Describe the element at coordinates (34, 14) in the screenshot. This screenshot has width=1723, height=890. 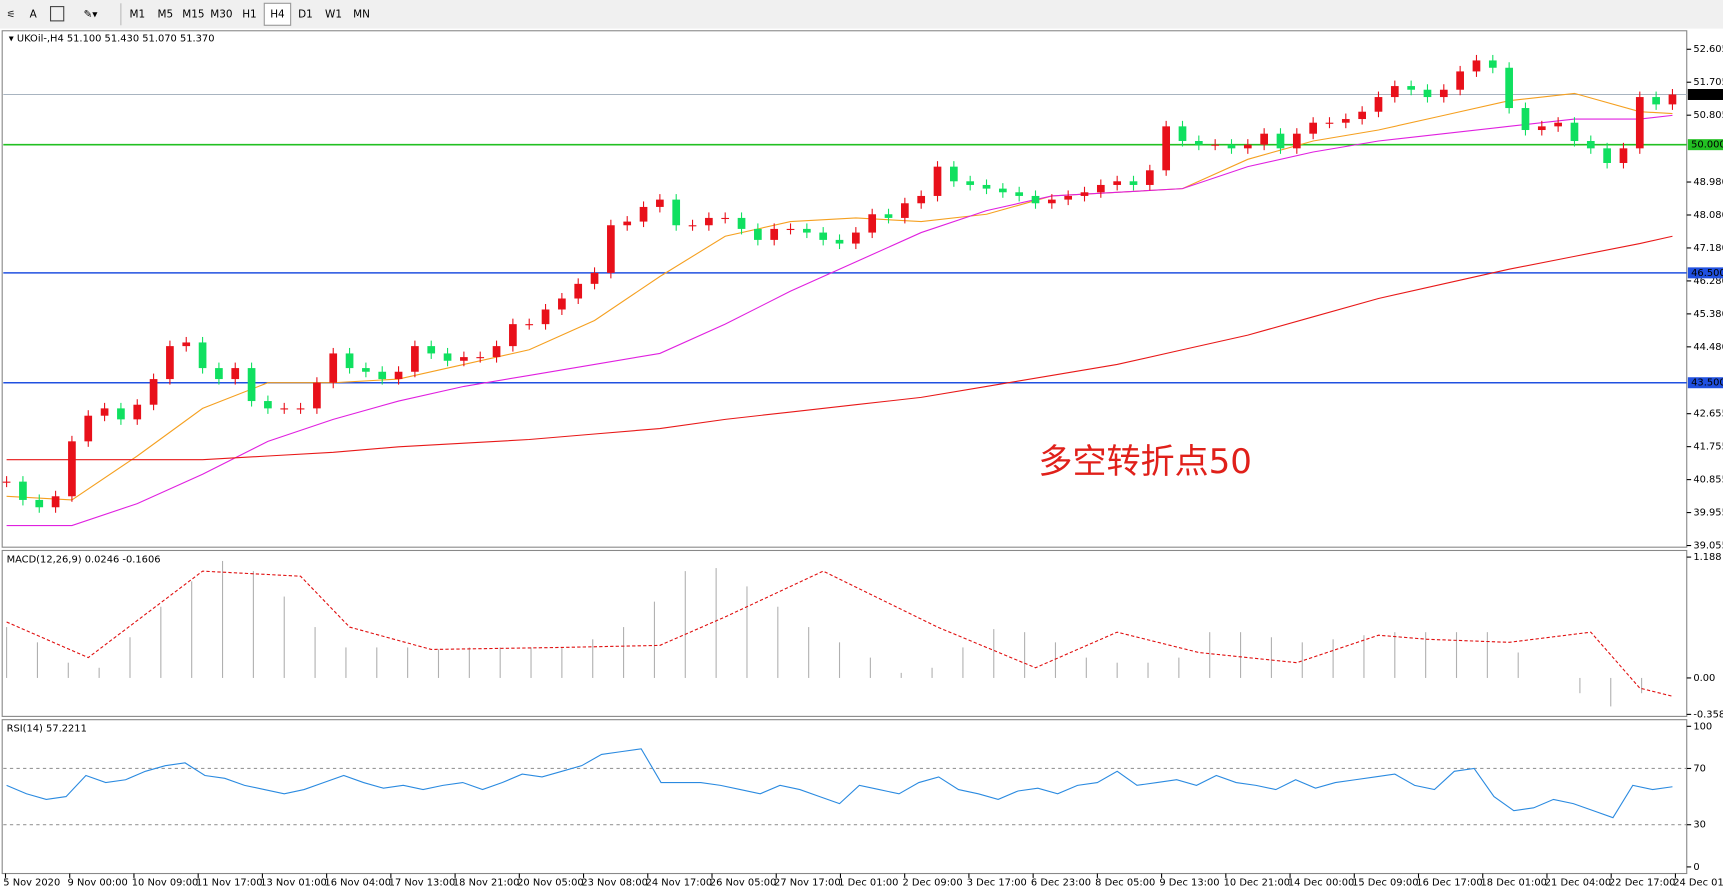
I see `tool-text: A` at that location.